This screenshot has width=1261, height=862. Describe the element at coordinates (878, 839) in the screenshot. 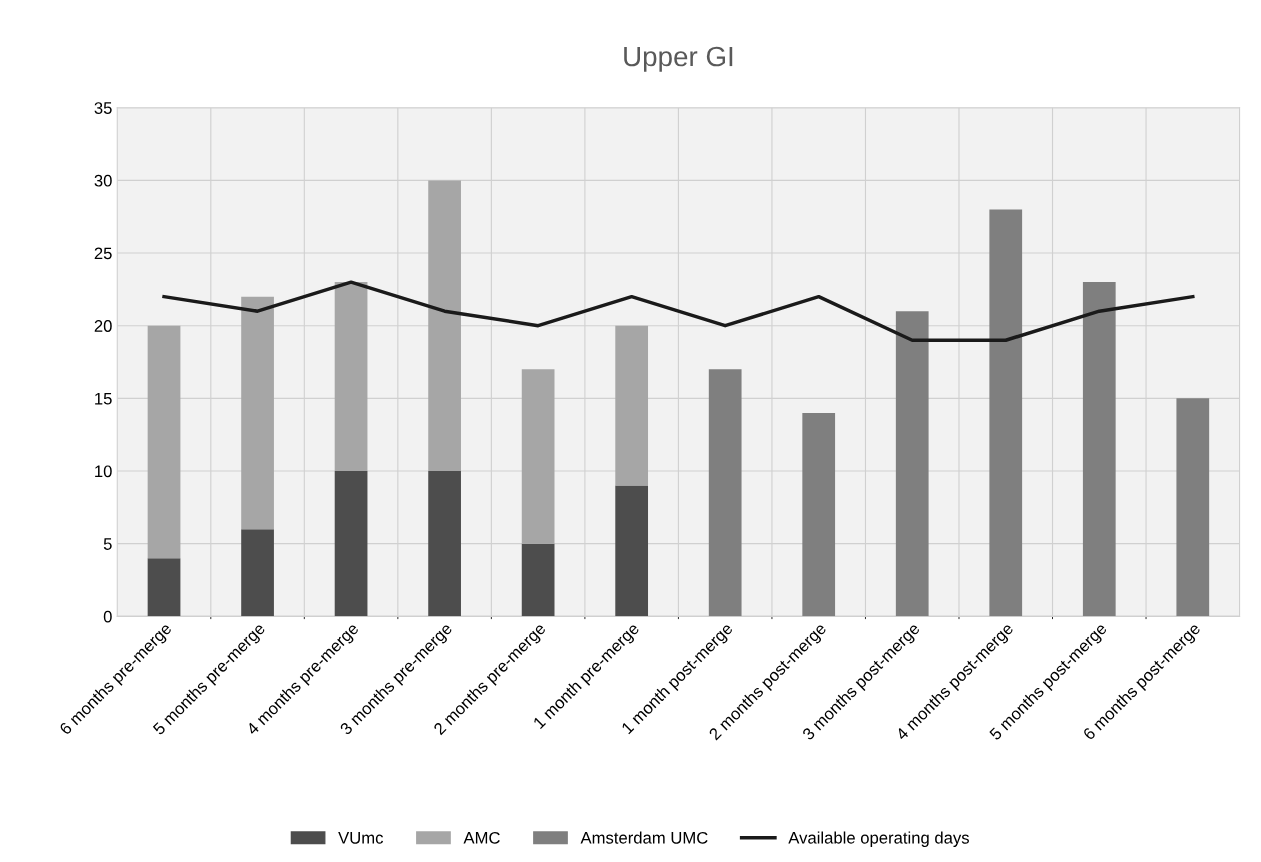

I see `legend-label: Available operating days` at that location.